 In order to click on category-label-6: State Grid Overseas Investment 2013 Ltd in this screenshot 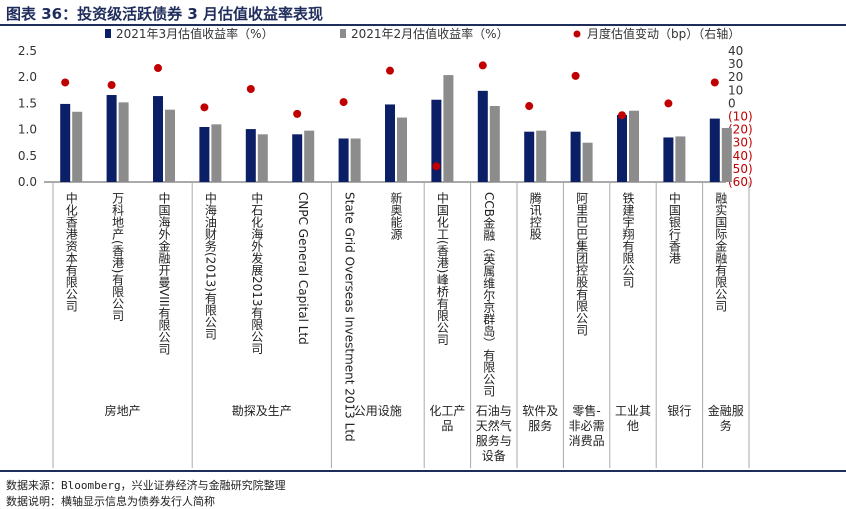, I will do `click(350, 317)`.